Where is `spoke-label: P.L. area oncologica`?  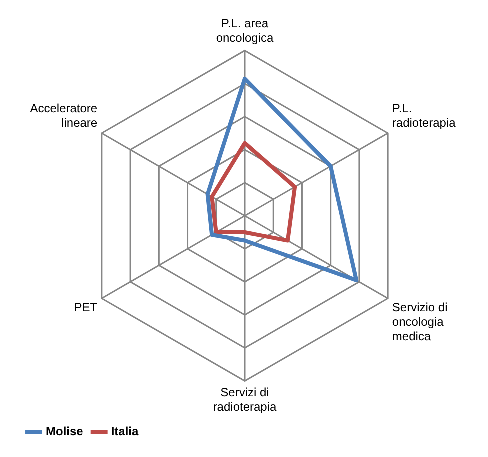
spoke-label: P.L. area oncologica is located at coordinates (245, 30).